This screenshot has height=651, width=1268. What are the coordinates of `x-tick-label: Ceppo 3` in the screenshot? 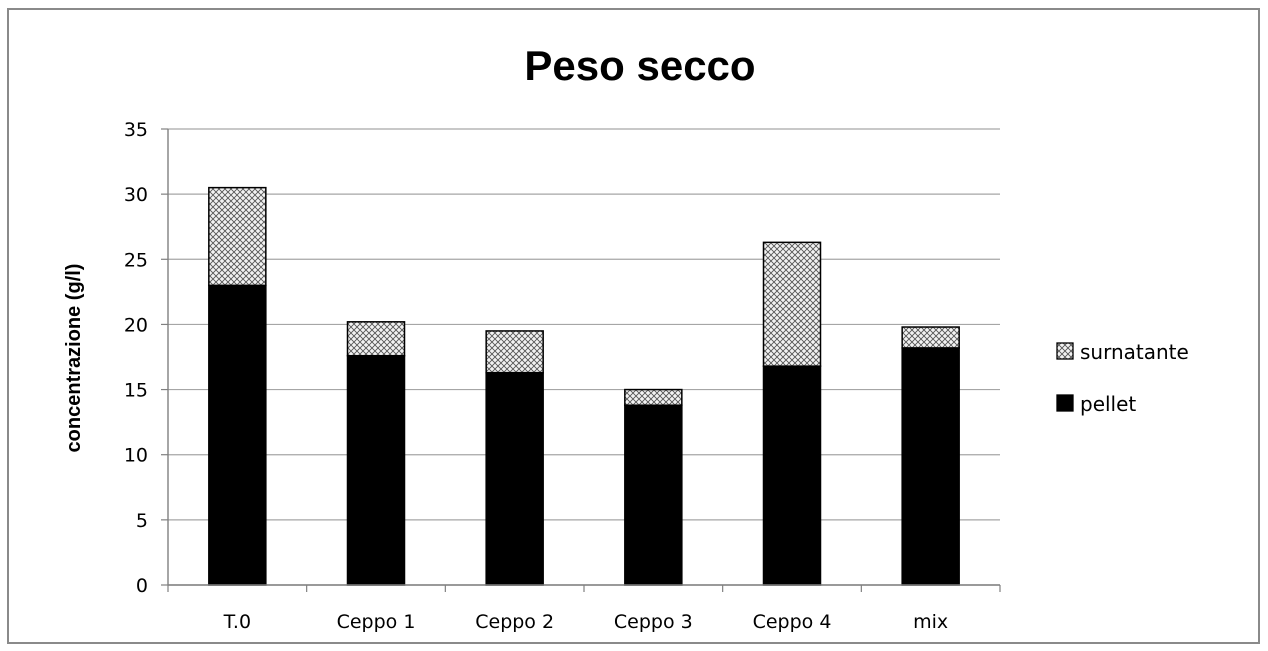 It's located at (653, 622).